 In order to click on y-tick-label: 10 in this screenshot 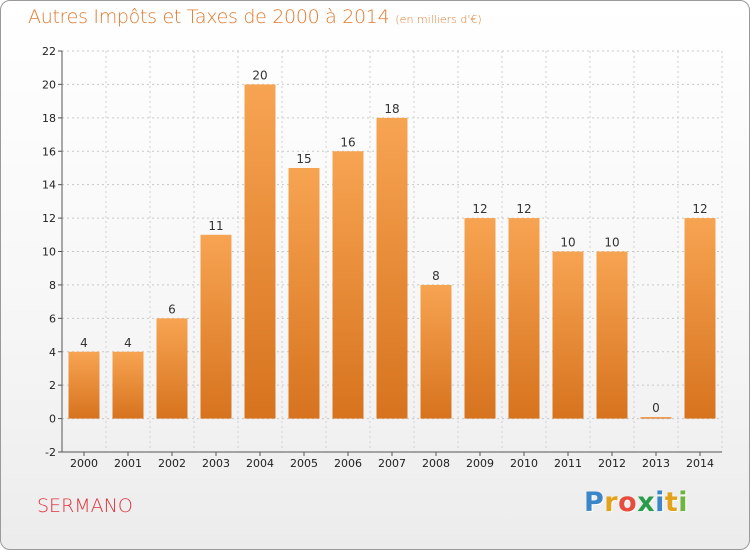, I will do `click(49, 252)`.